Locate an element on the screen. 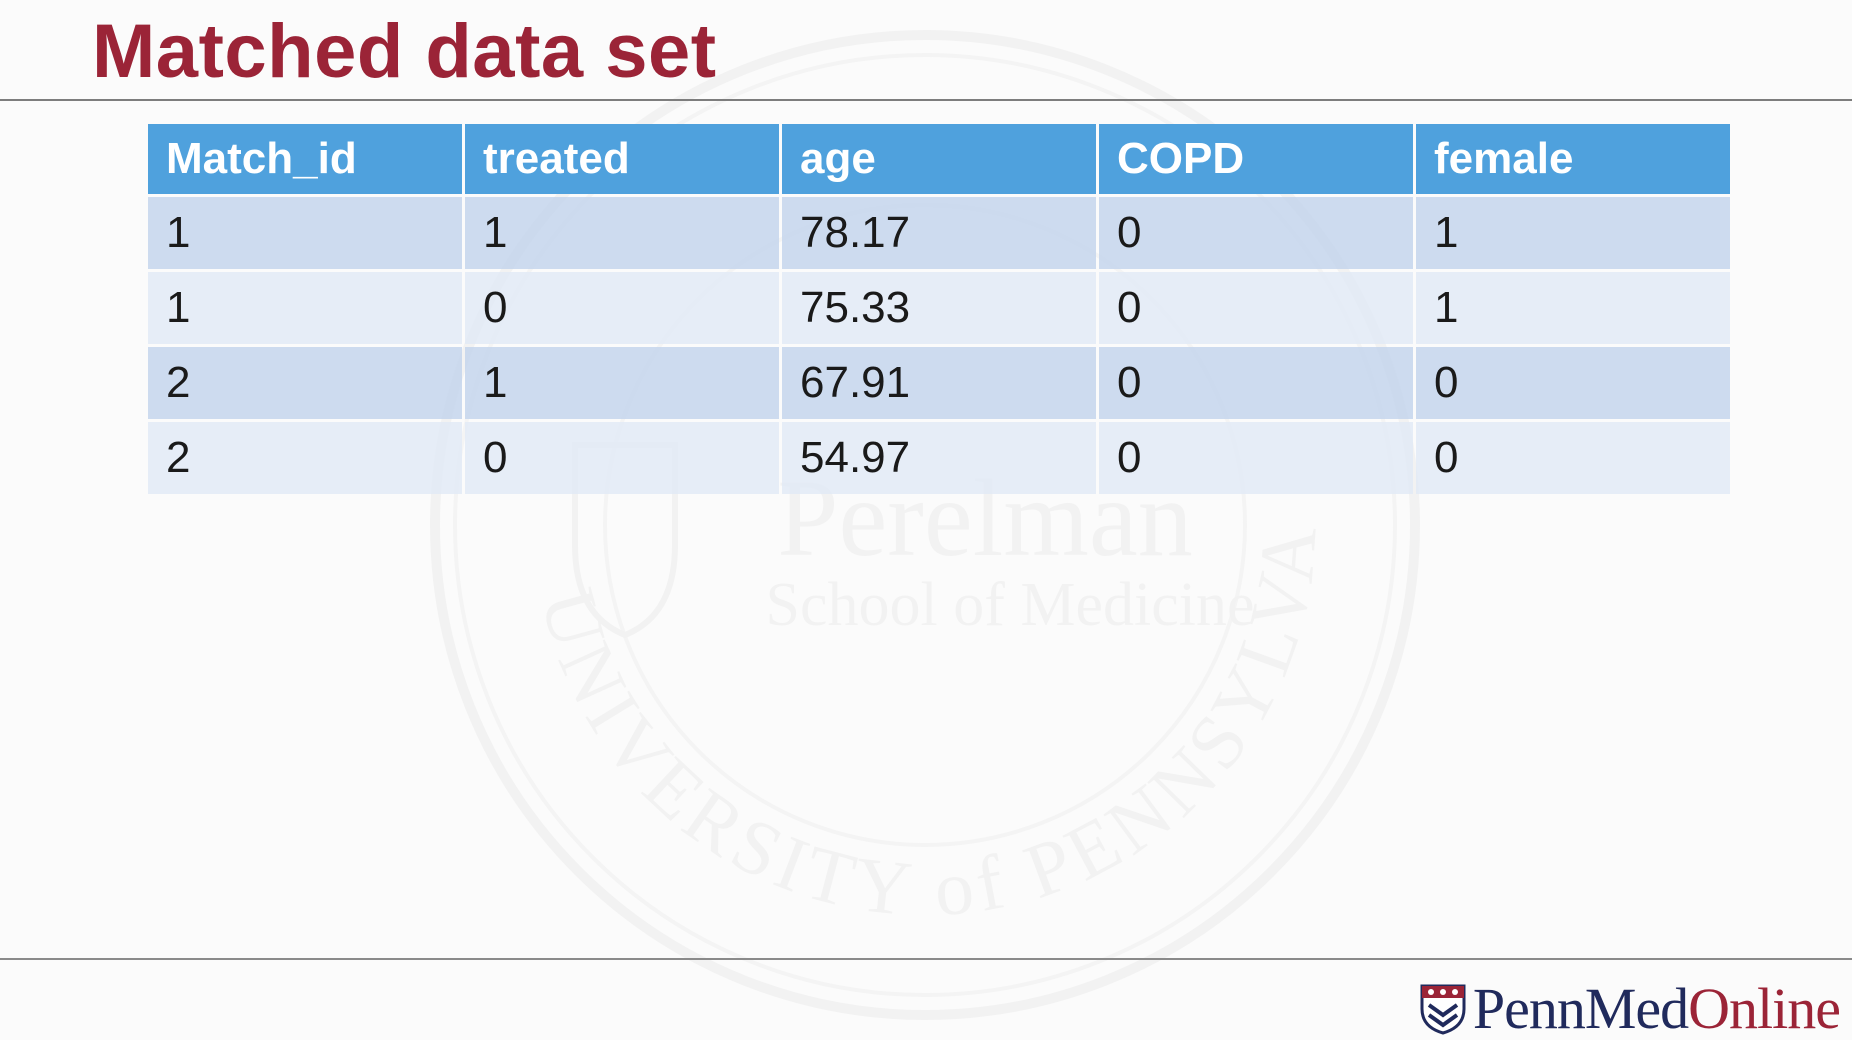 The height and width of the screenshot is (1040, 1852). table-row: 2 1 67.91 0 0 is located at coordinates (939, 383).